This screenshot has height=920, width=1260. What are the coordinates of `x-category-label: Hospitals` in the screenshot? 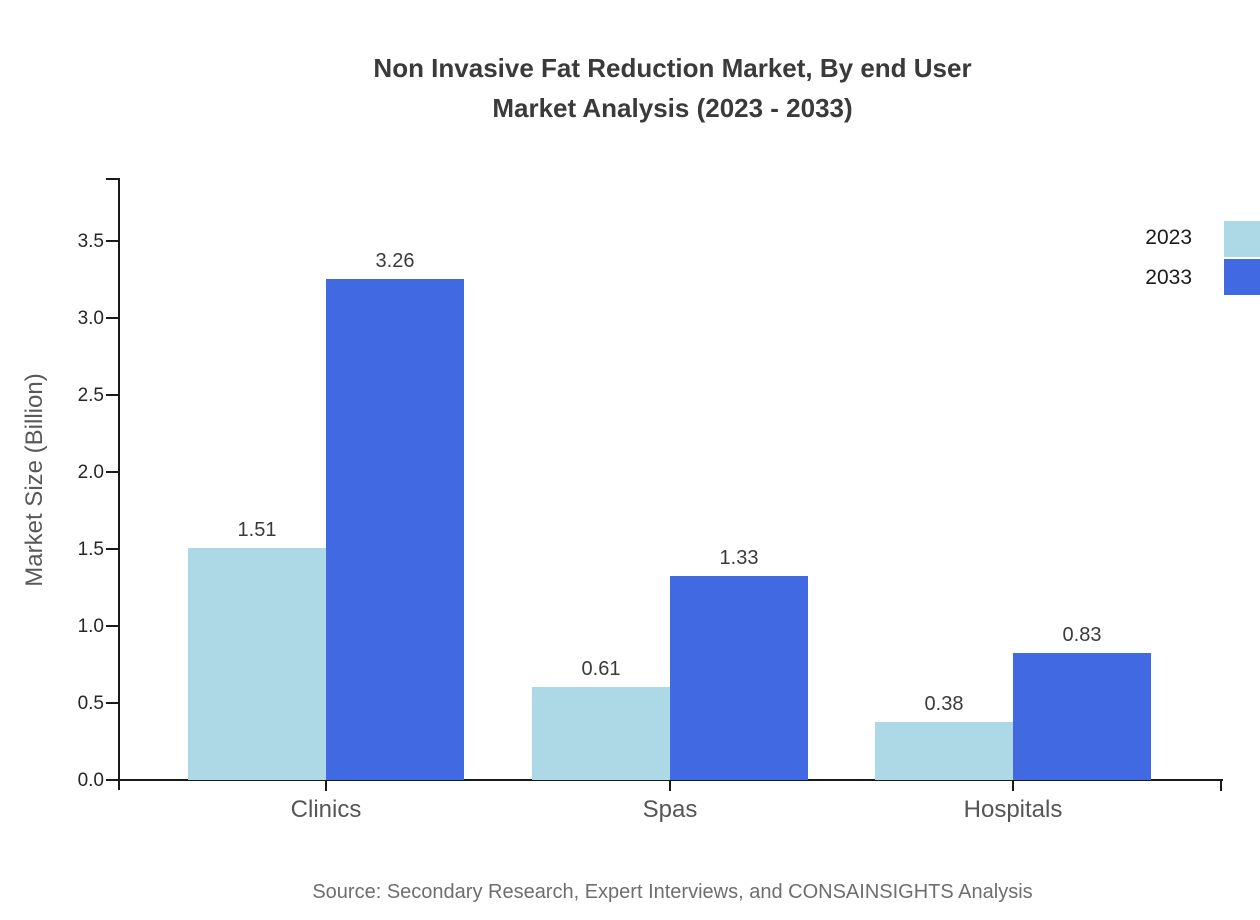 It's located at (1013, 809).